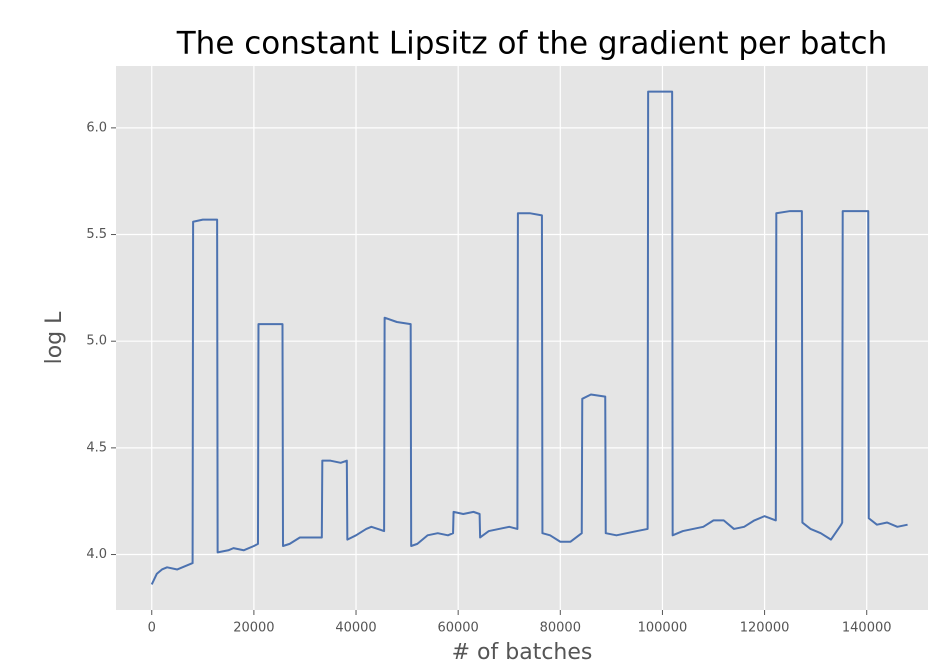  Describe the element at coordinates (96, 341) in the screenshot. I see `y-tick-label: 5.0` at that location.